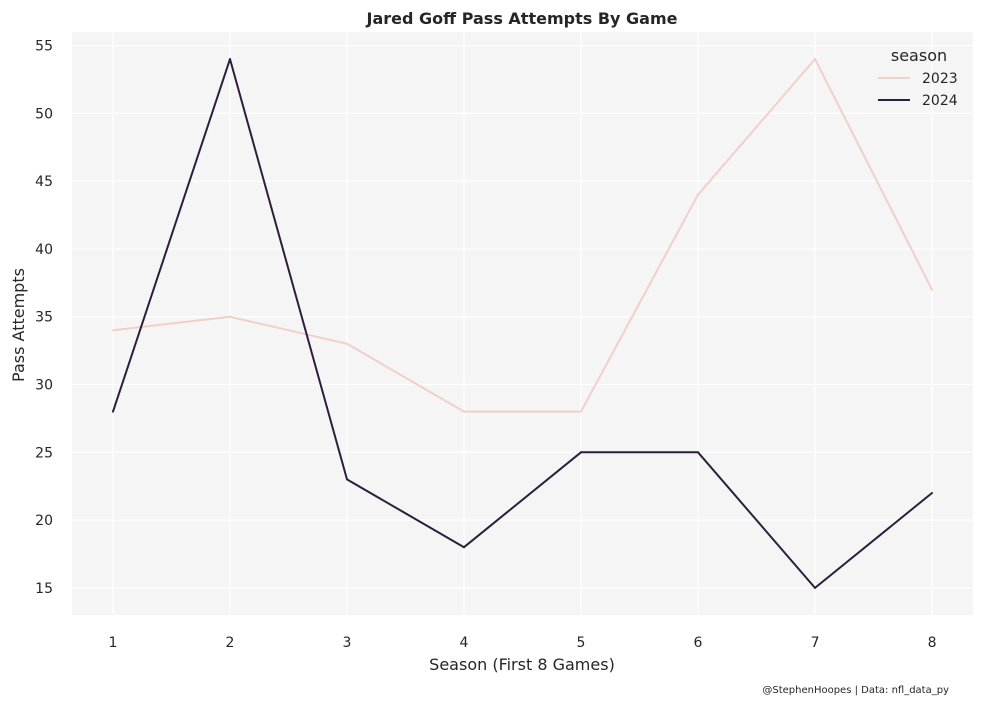 Image resolution: width=984 pixels, height=704 pixels. What do you see at coordinates (44, 182) in the screenshot?
I see `y-tick-label: 45` at bounding box center [44, 182].